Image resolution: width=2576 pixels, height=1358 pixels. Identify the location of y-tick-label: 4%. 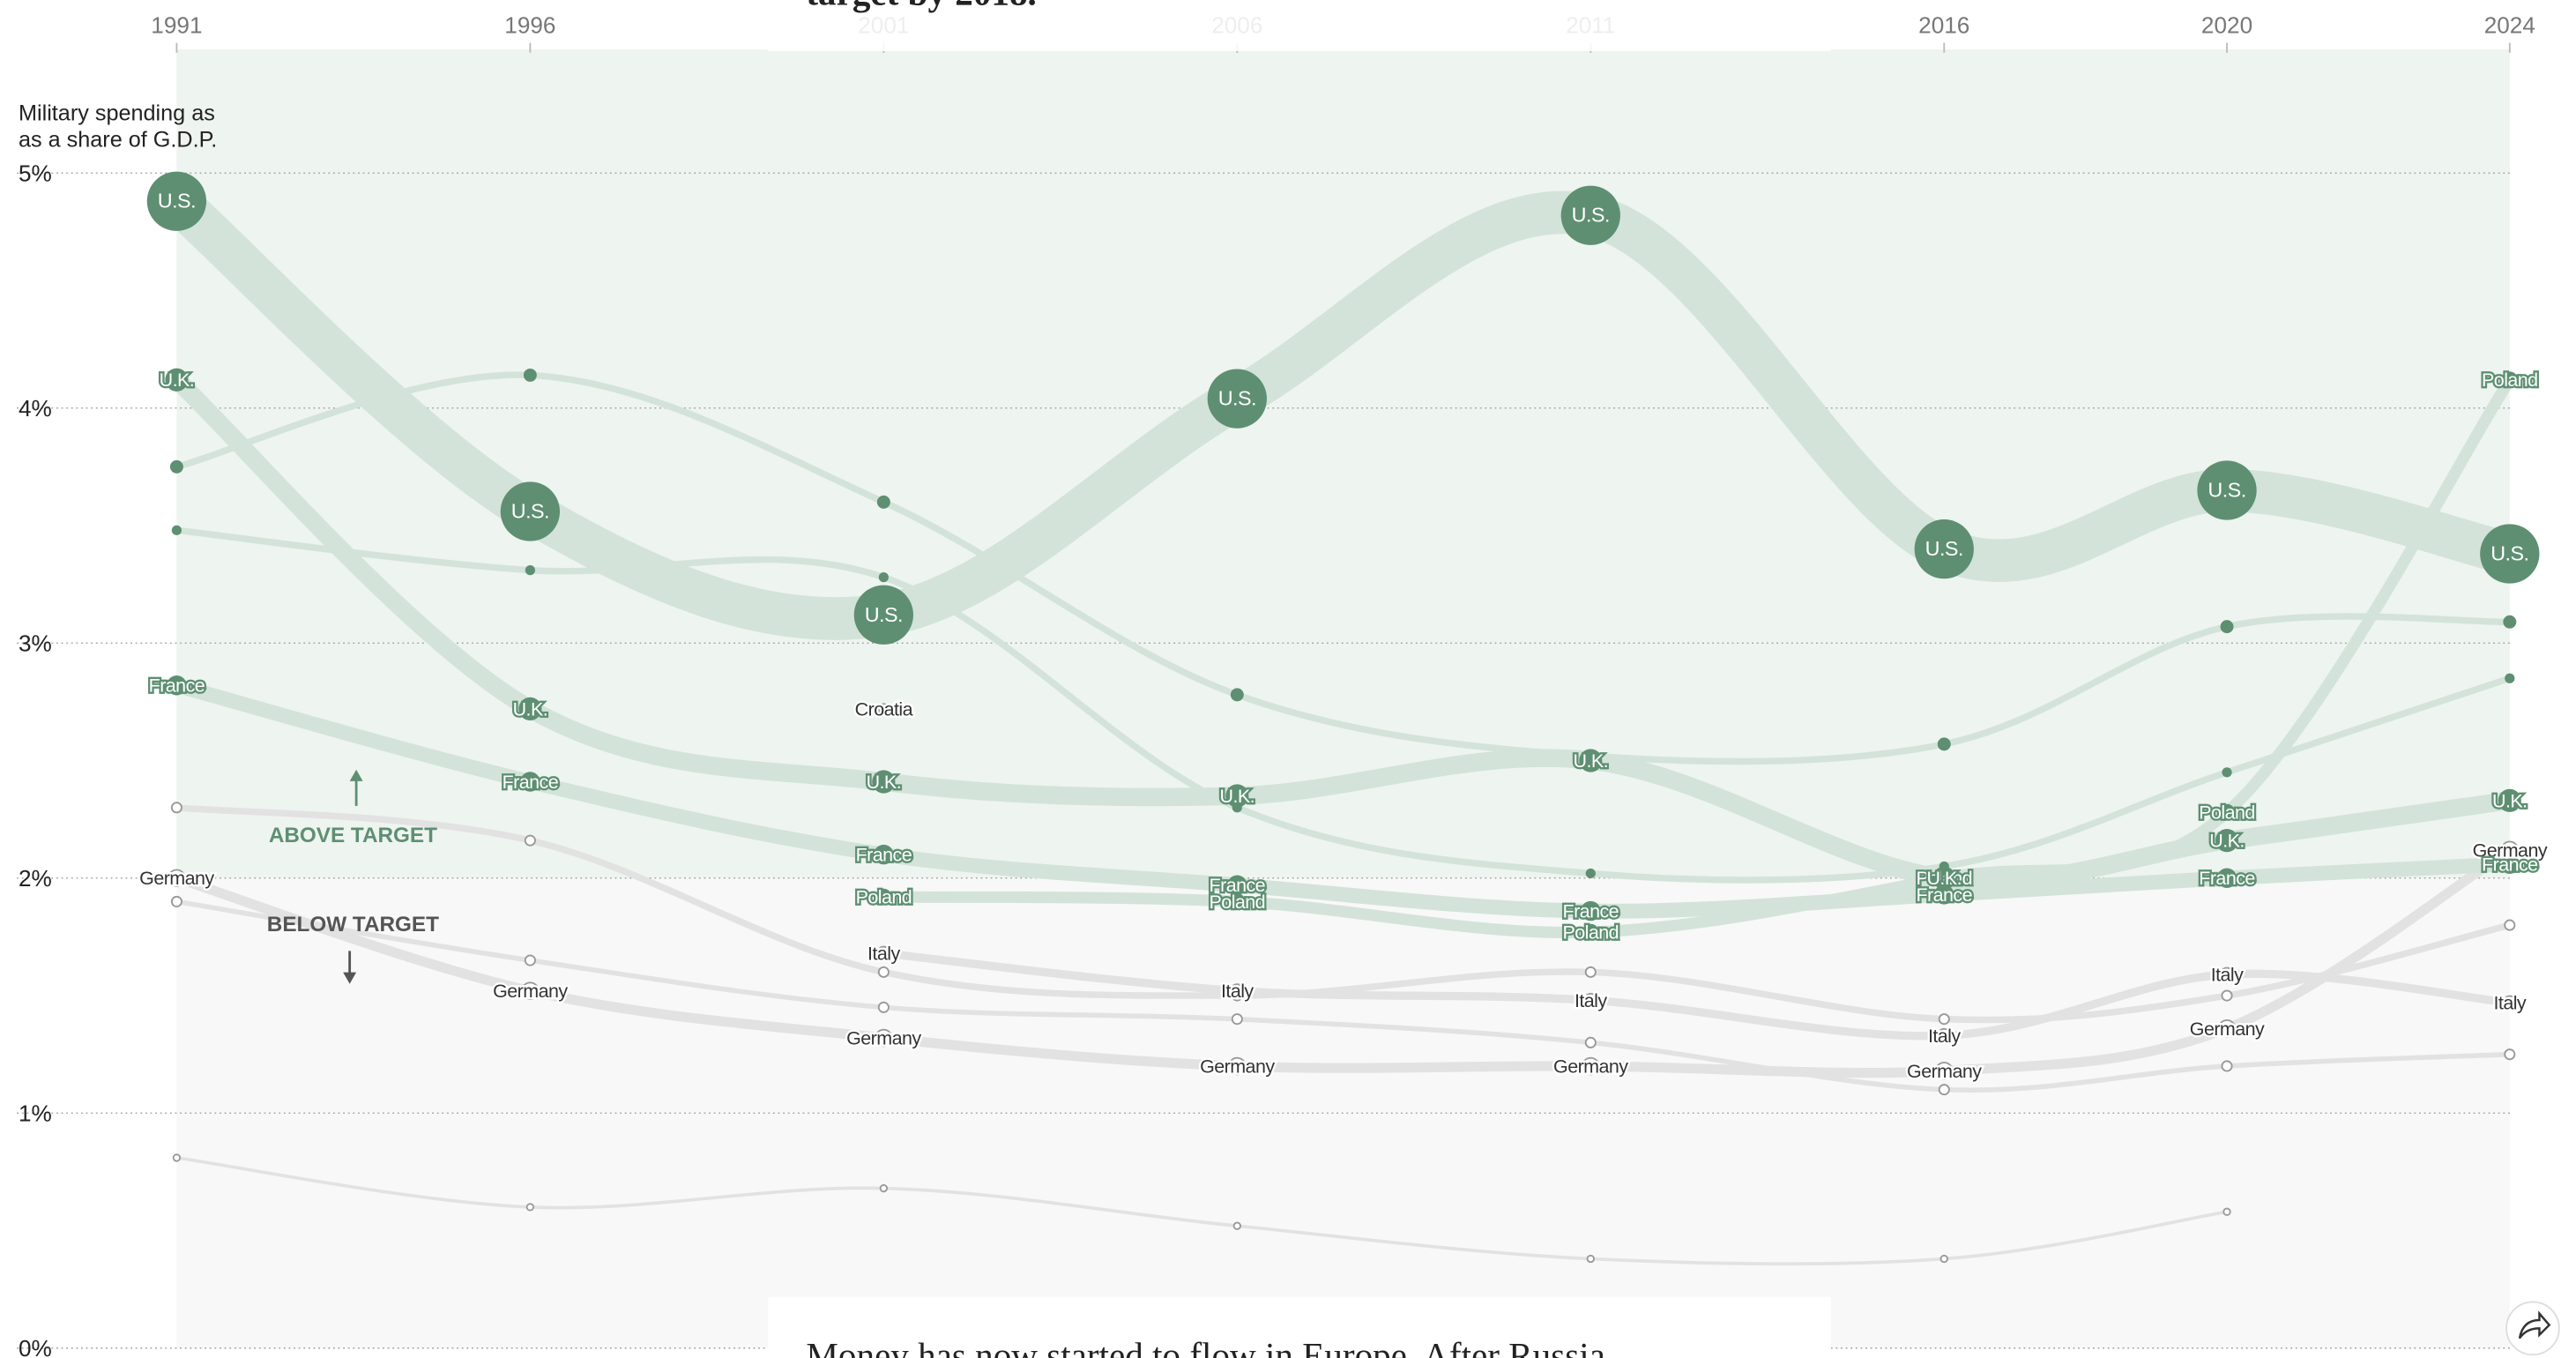
(35, 408).